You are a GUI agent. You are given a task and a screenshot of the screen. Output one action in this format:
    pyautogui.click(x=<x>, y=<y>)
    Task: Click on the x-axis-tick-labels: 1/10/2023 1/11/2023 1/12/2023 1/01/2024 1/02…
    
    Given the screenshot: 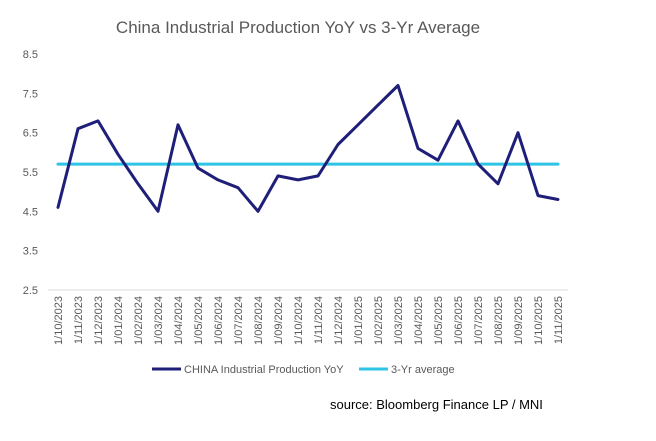 What is the action you would take?
    pyautogui.click(x=309, y=320)
    